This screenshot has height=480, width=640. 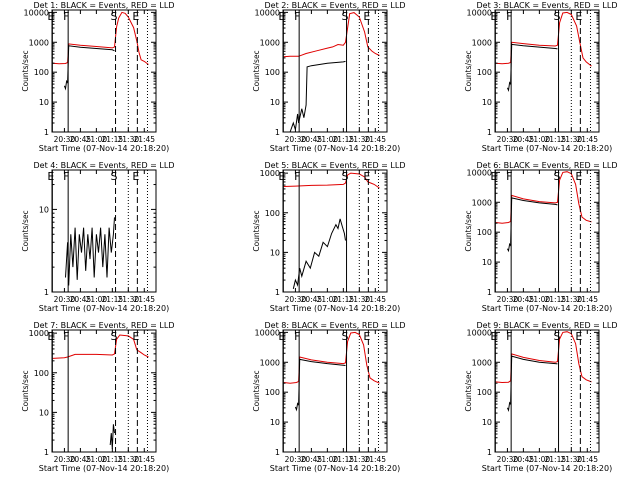 What do you see at coordinates (104, 325) in the screenshot?
I see `panel-title: Det 7: BLACK = Events, RED = LLD` at bounding box center [104, 325].